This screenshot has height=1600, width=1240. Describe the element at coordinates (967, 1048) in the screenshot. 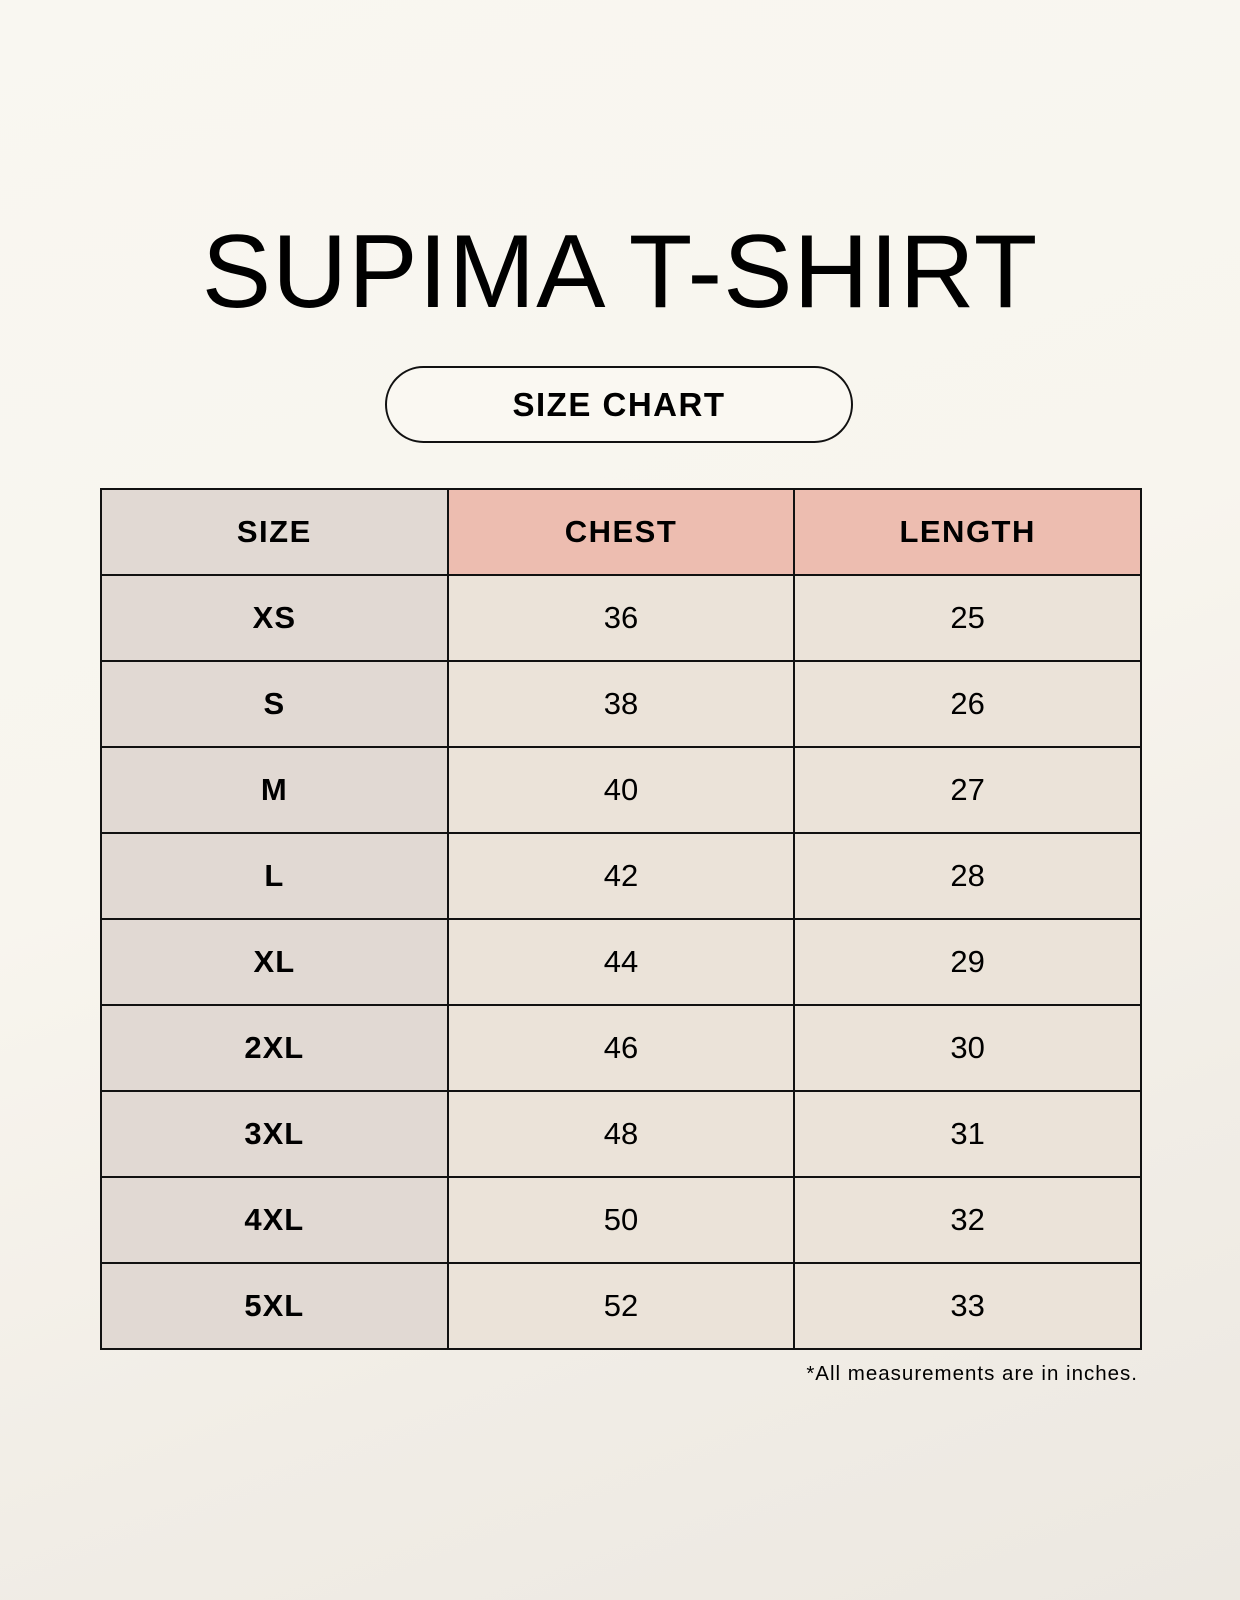

I see `length-cell: 30` at that location.